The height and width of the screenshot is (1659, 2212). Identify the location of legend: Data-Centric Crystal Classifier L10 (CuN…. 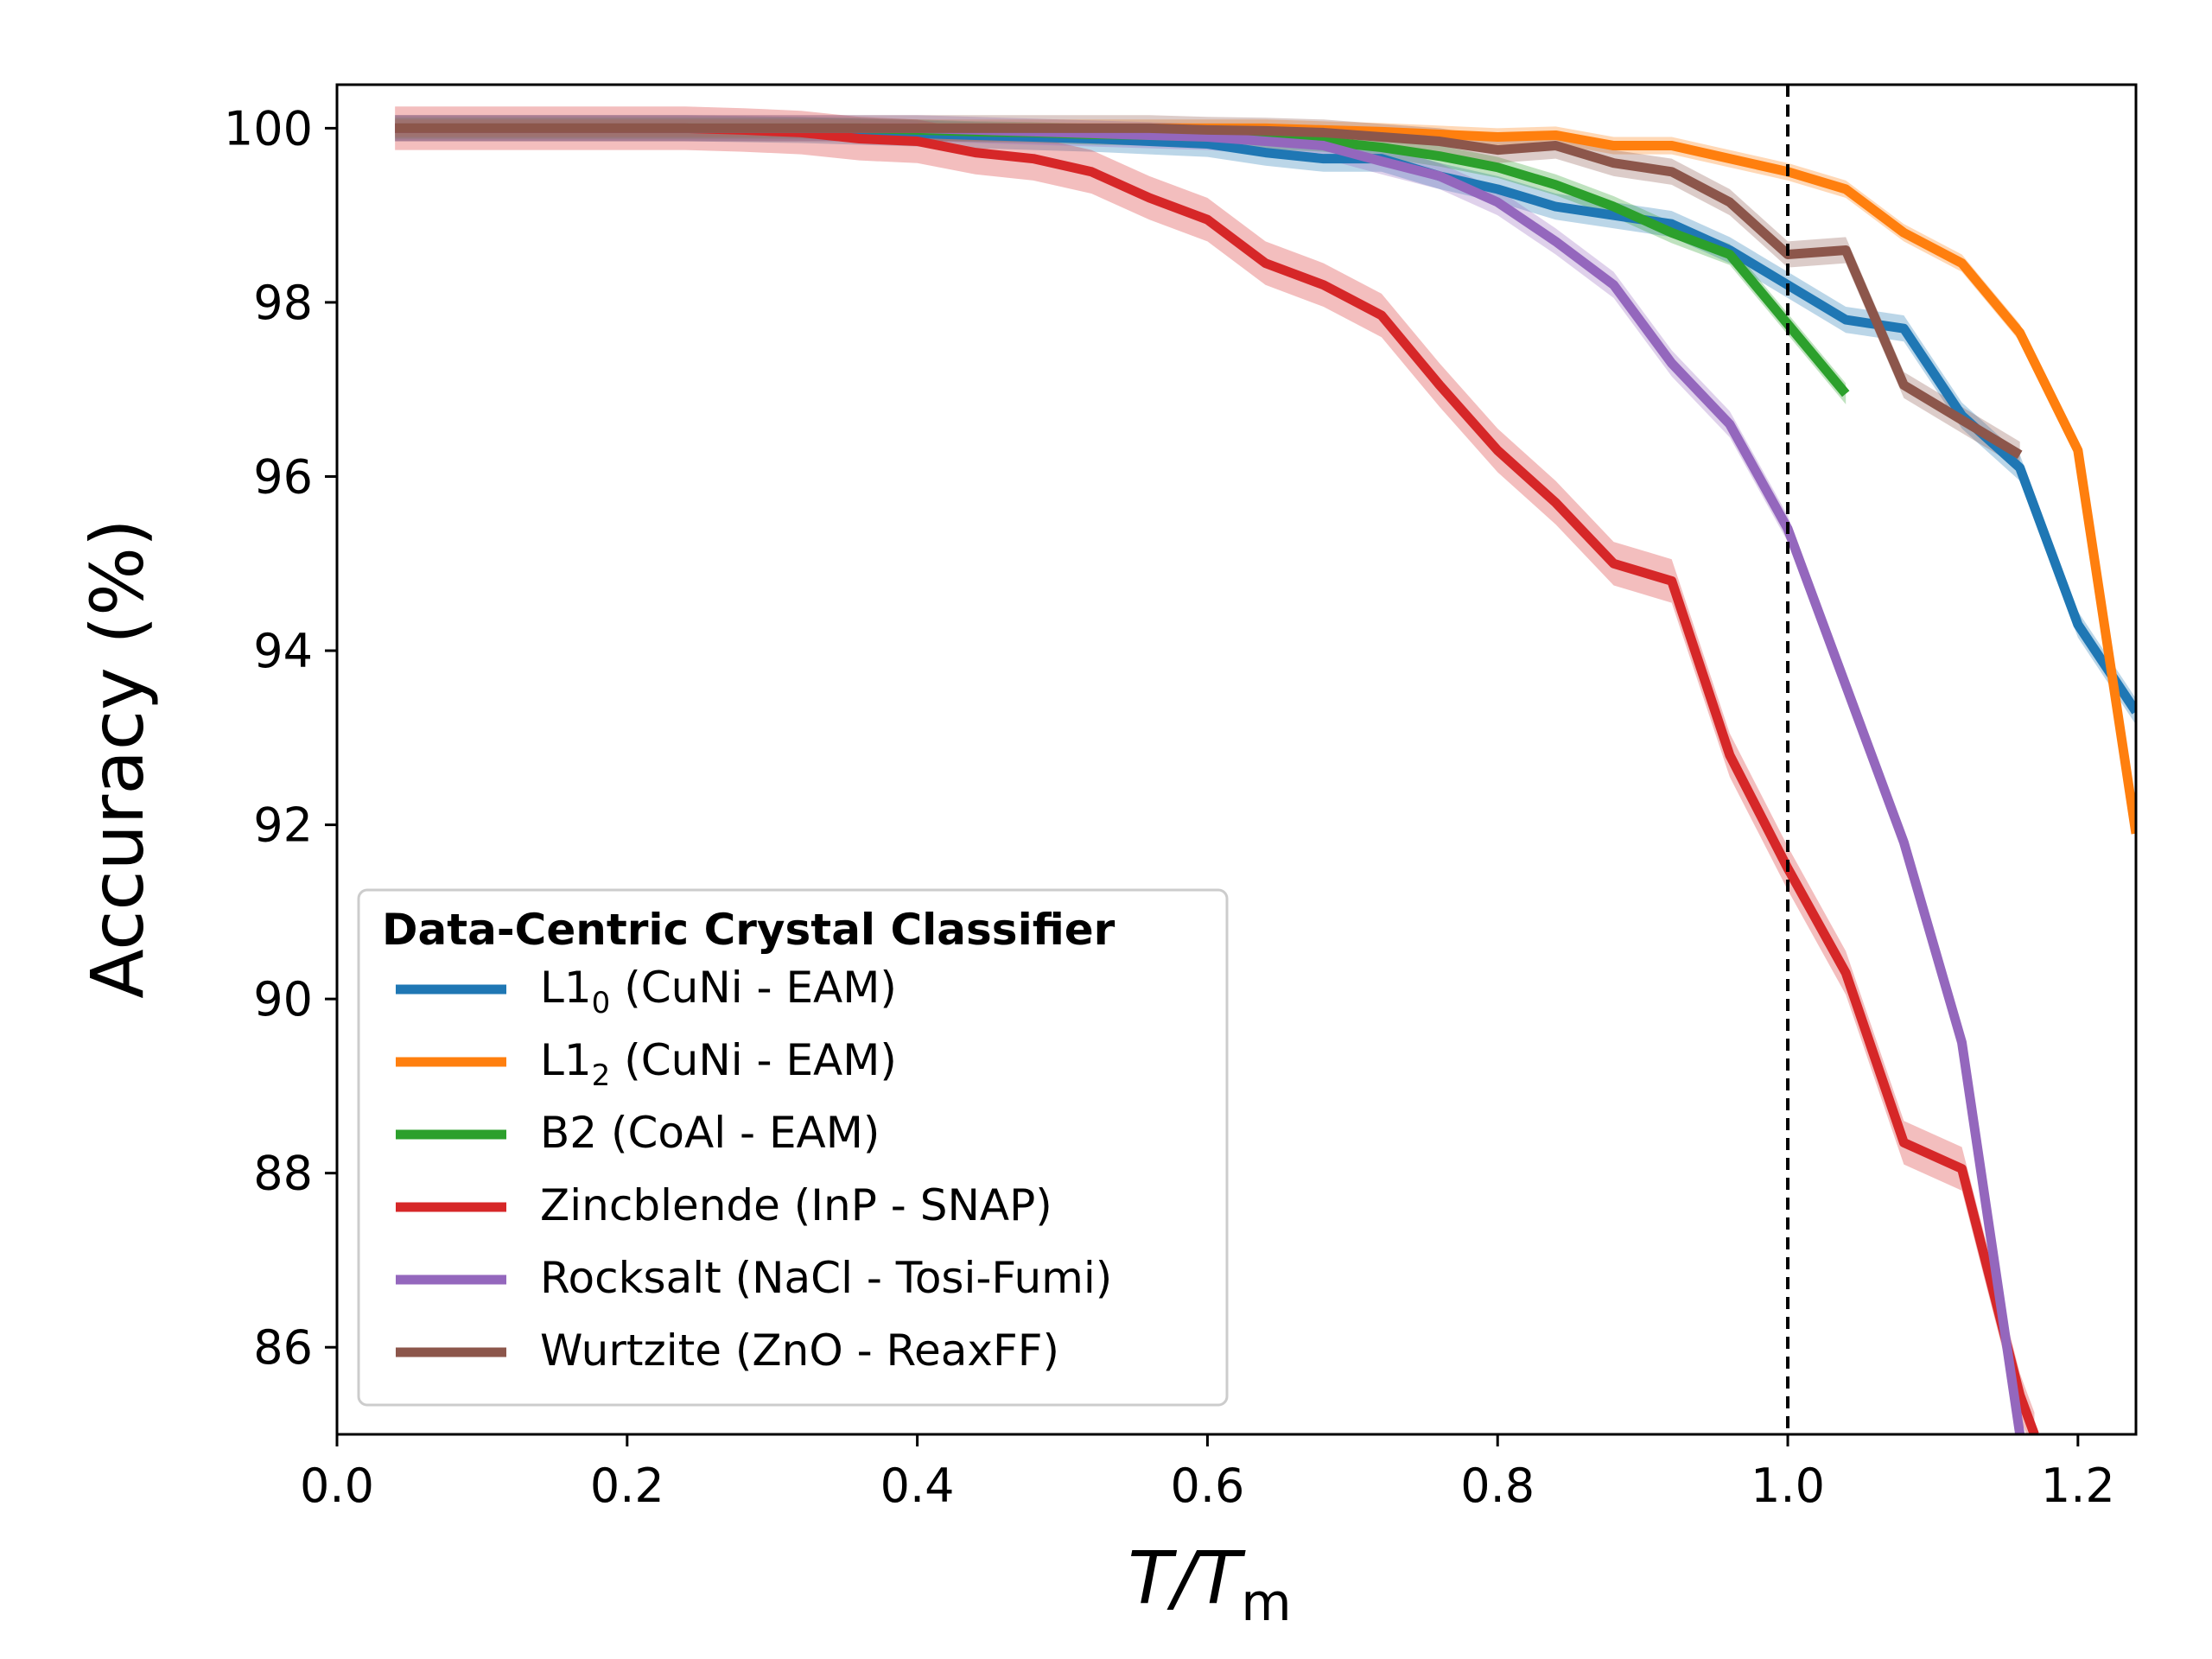
(793, 1147).